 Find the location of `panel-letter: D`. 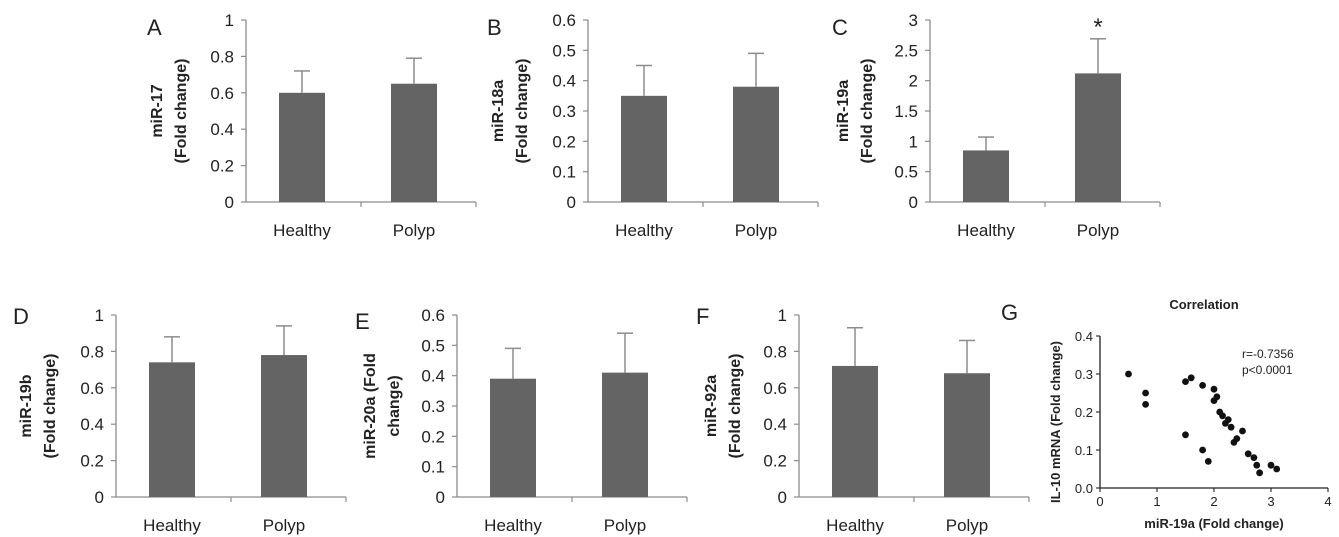

panel-letter: D is located at coordinates (21, 316).